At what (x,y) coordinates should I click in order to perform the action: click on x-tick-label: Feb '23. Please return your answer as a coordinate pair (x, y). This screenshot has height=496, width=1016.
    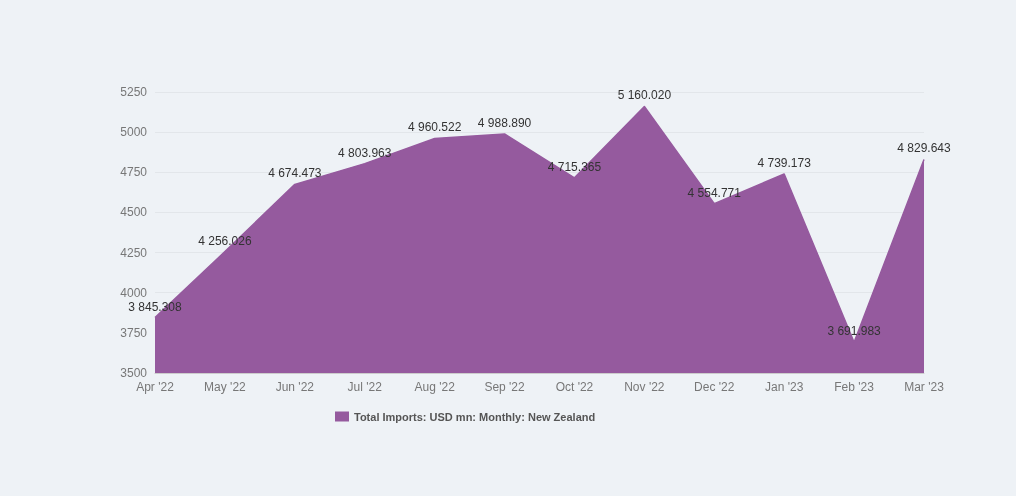
    Looking at the image, I should click on (854, 387).